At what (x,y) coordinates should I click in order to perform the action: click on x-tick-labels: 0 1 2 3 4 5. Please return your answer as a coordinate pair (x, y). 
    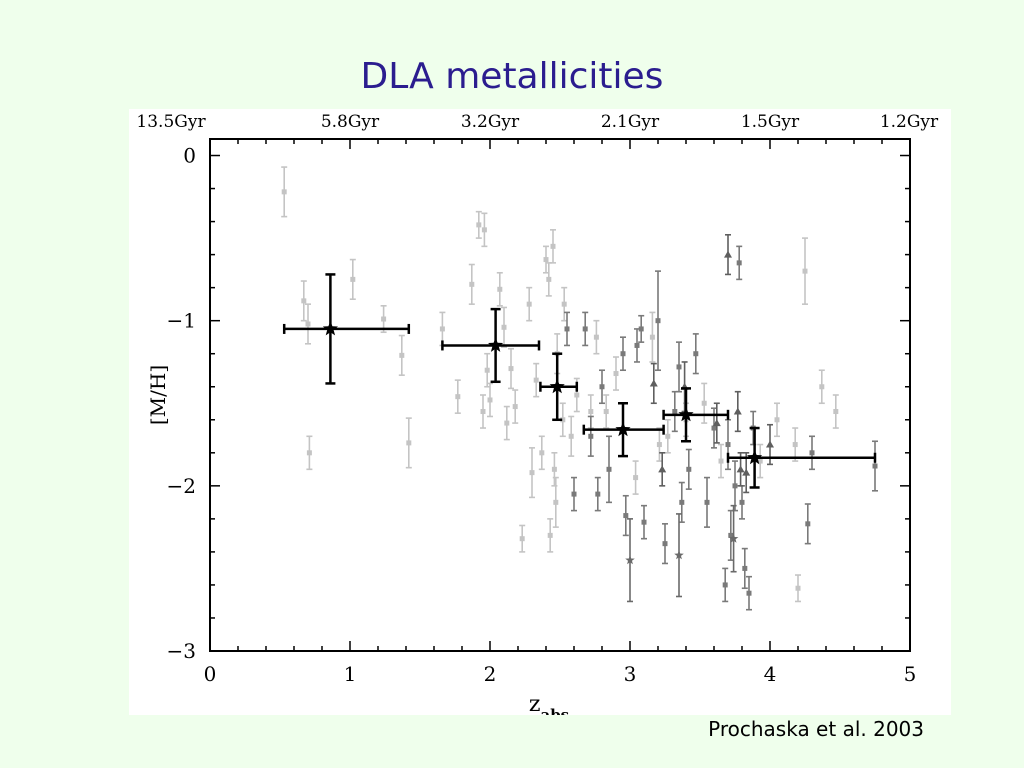
    Looking at the image, I should click on (560, 674).